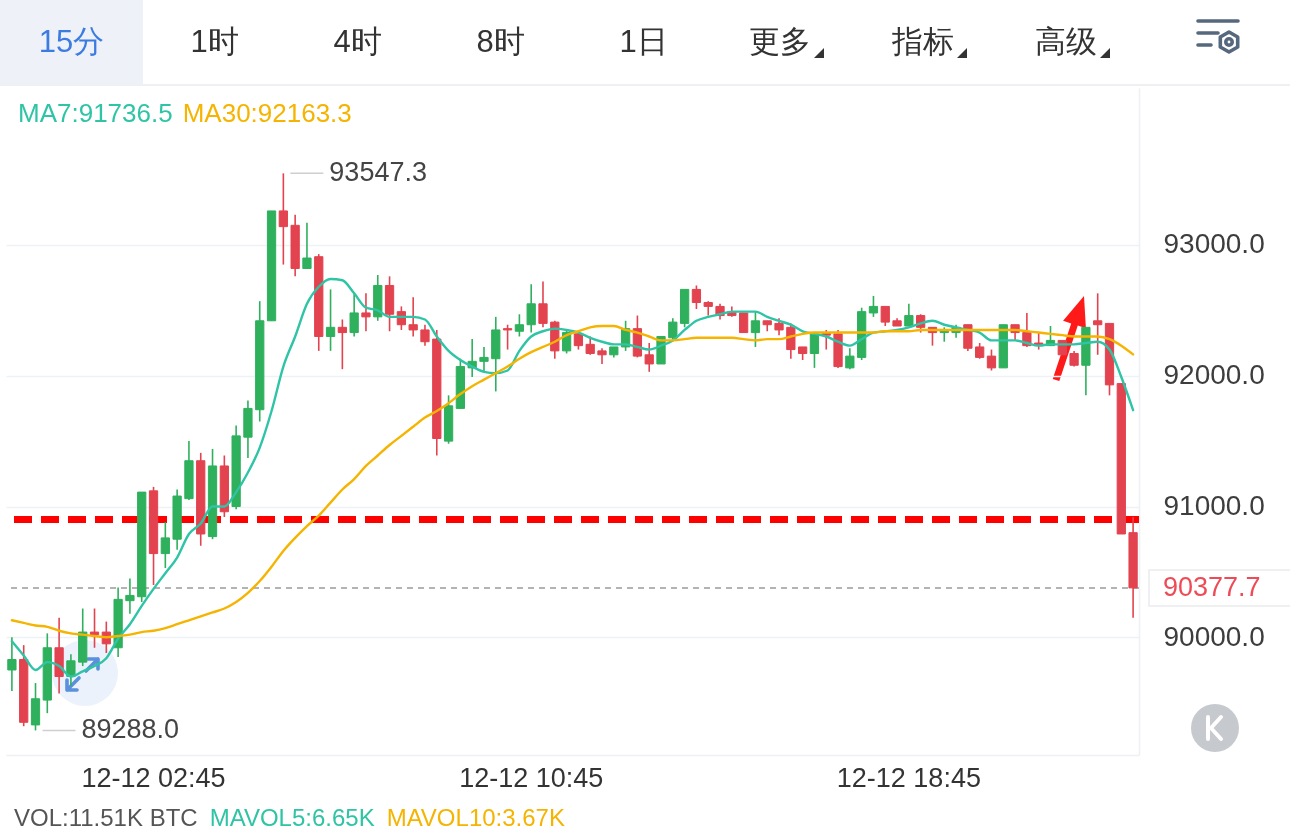  I want to click on text: MAVOL10:3.67K, so click(475, 818).